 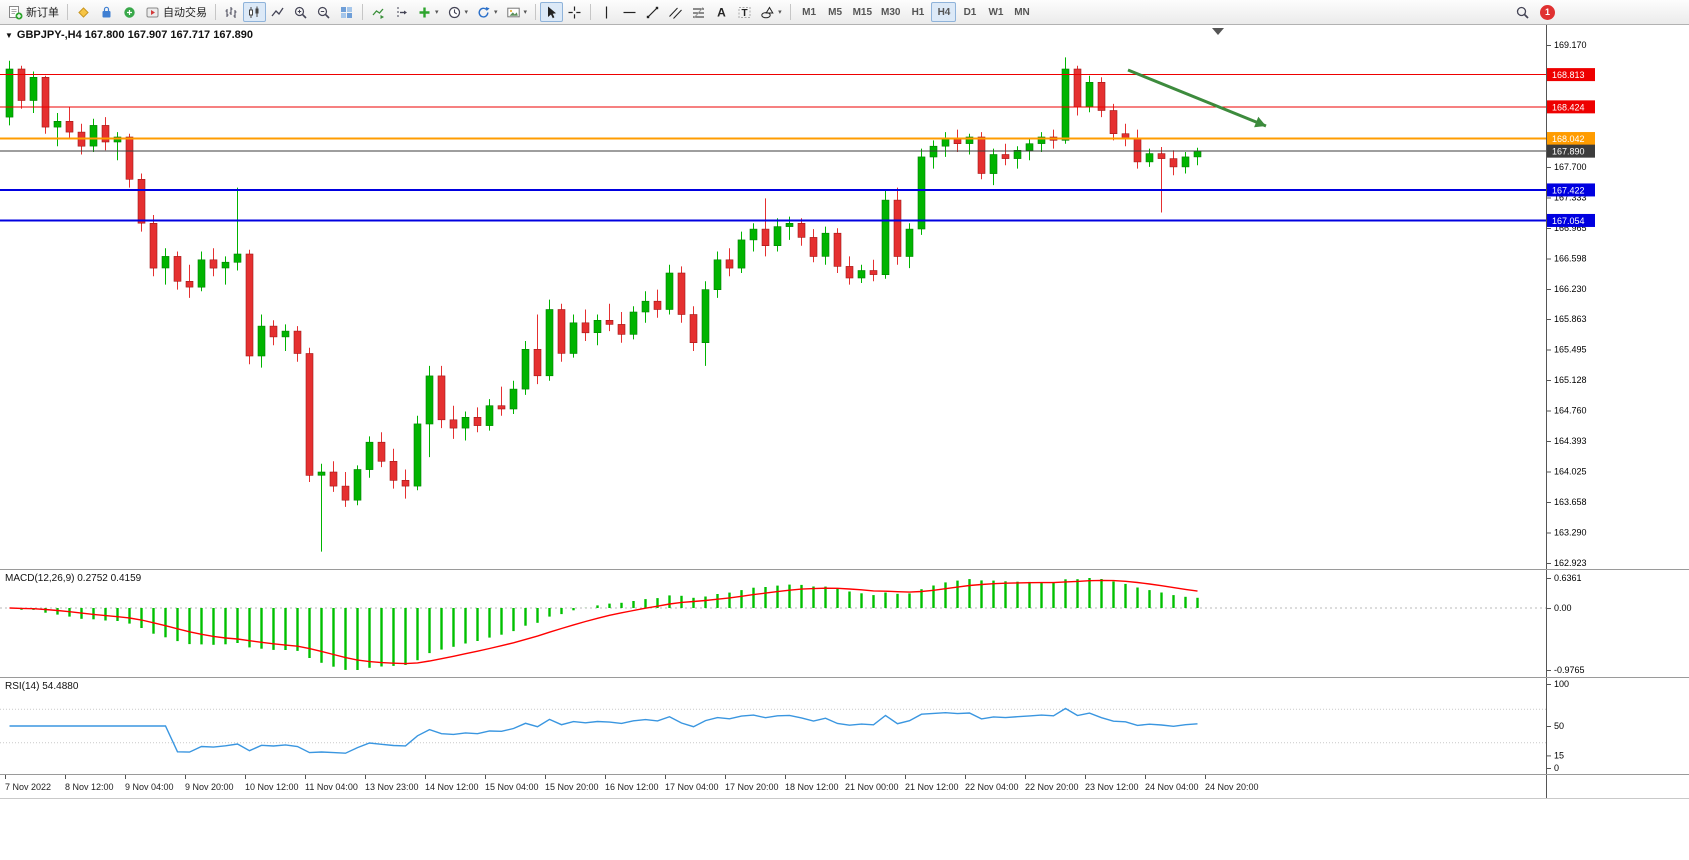 What do you see at coordinates (752, 787) in the screenshot?
I see `time-tick-label: 17 Nov 20:00` at bounding box center [752, 787].